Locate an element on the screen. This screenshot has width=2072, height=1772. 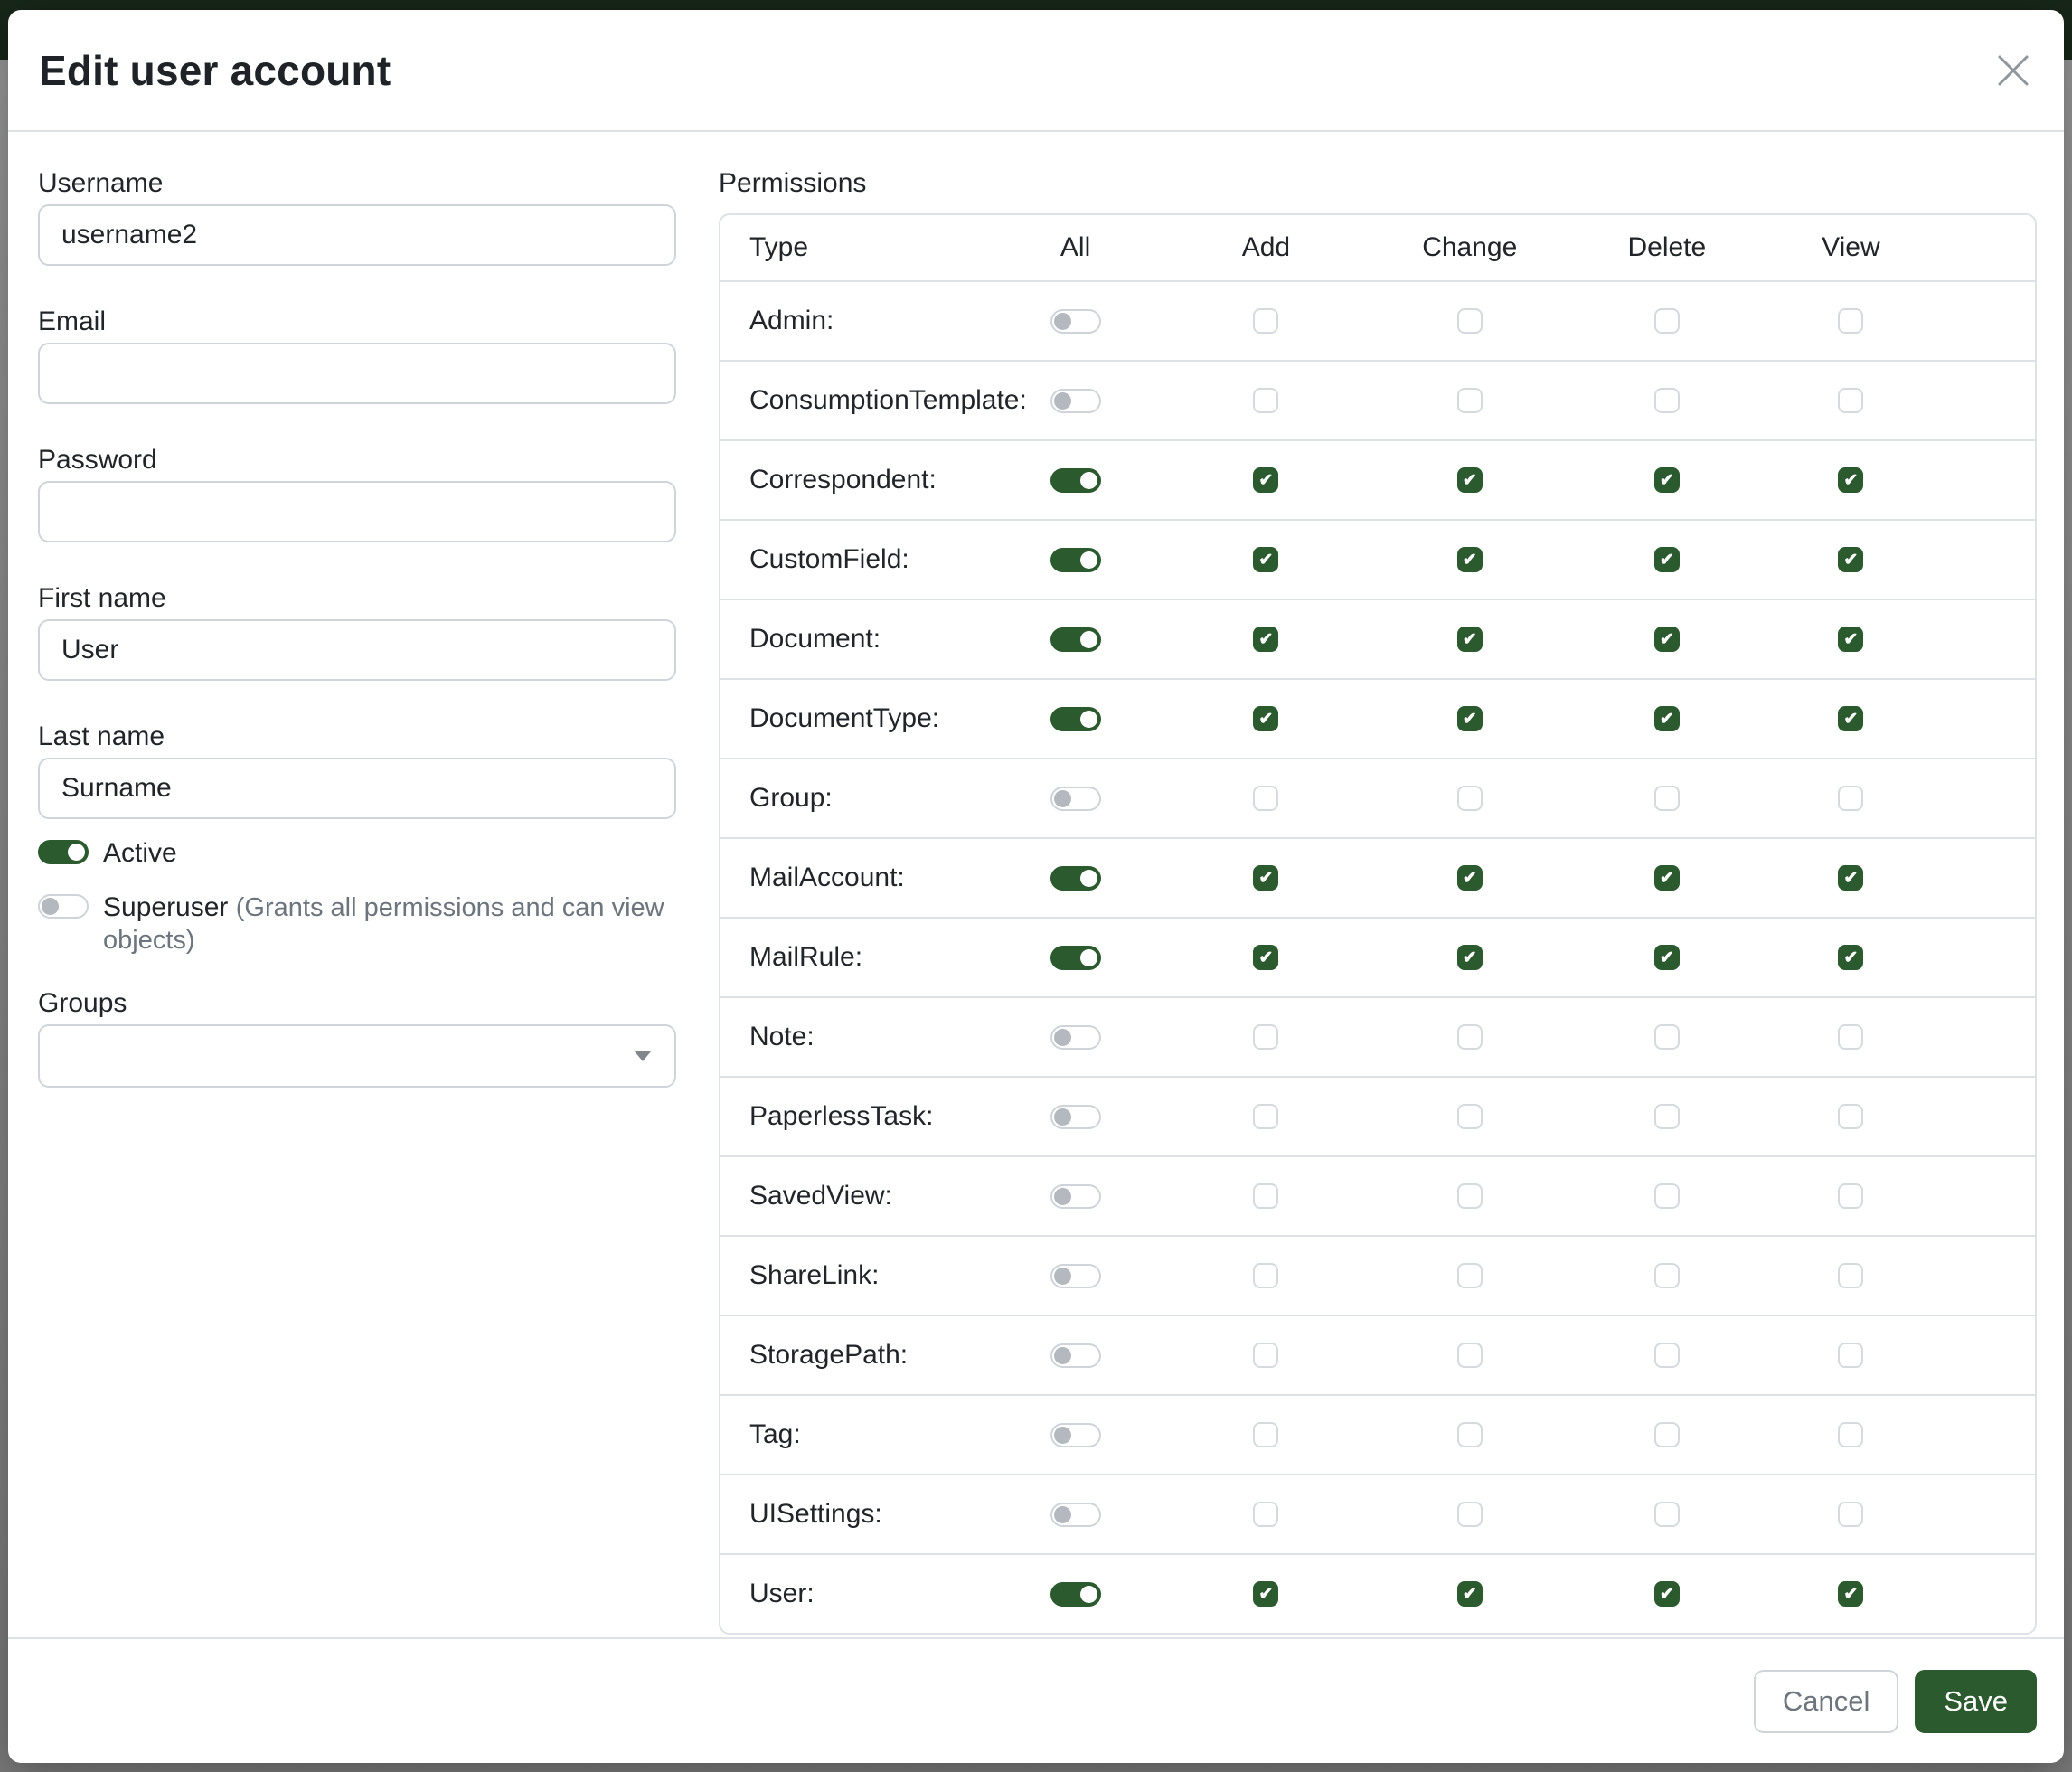
last-name-input is located at coordinates (357, 788).